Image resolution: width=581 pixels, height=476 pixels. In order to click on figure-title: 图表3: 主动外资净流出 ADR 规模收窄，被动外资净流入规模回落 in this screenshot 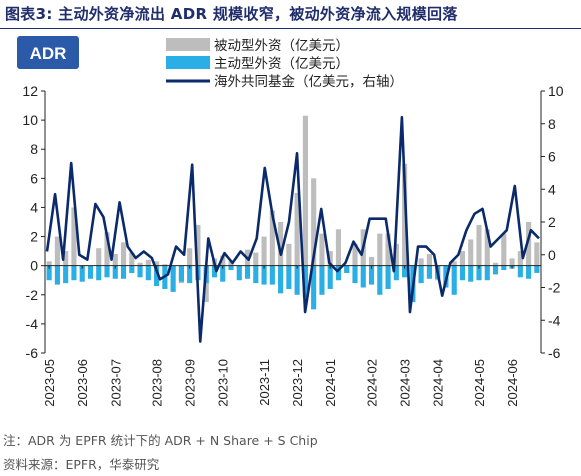, I will do `click(231, 14)`.